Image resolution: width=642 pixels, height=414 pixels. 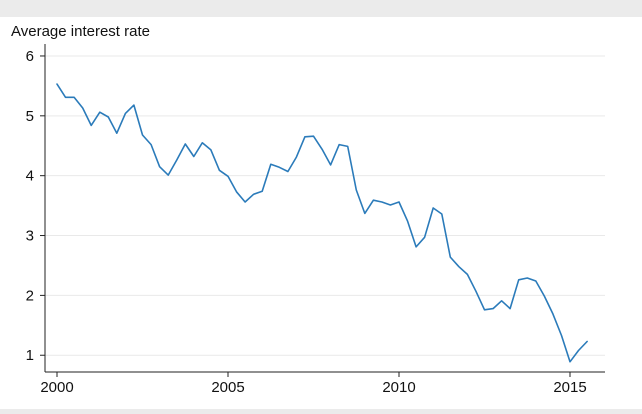 I want to click on y-tick-label-3: 4, so click(x=30, y=176).